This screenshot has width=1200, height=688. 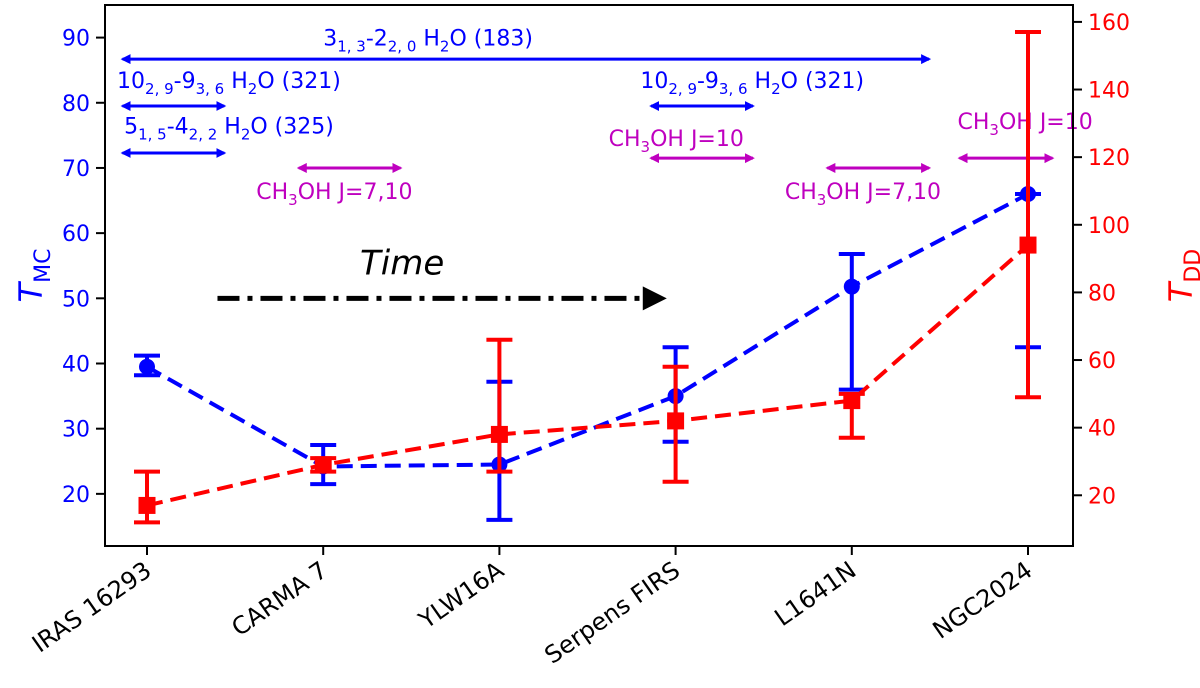 What do you see at coordinates (280, 599) in the screenshot?
I see `x-axis-tick-label: CARMA 7` at bounding box center [280, 599].